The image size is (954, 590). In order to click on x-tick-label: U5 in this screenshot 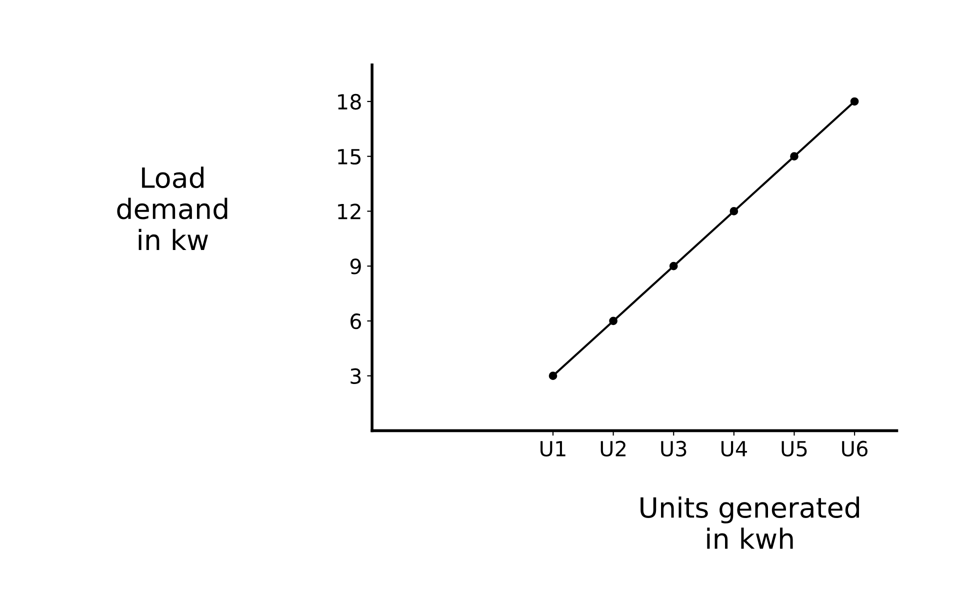, I will do `click(794, 449)`.